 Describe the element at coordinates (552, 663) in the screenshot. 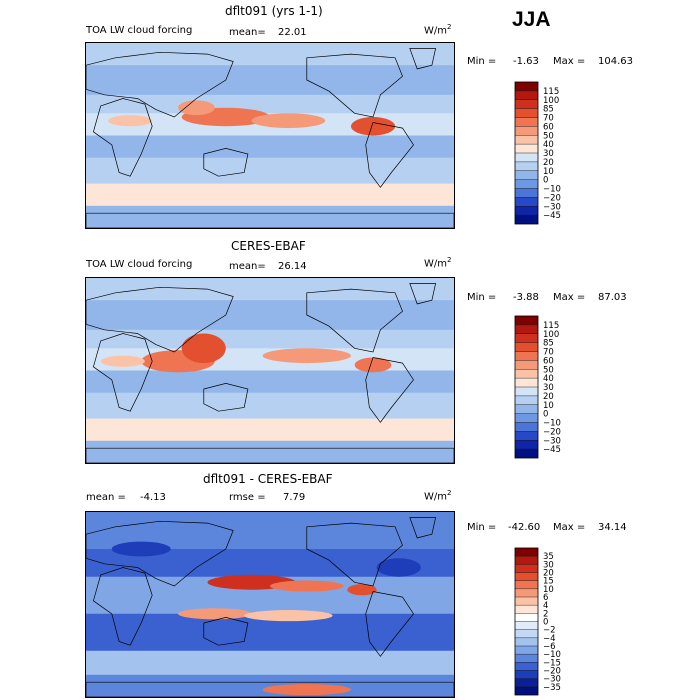

I see `colorbar-tick-label: −15` at that location.